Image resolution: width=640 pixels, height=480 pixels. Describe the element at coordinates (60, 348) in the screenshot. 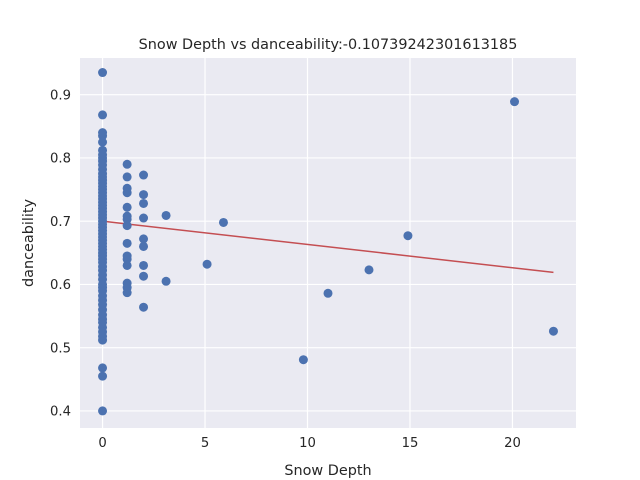

I see `y-tick-label: 0.5` at that location.